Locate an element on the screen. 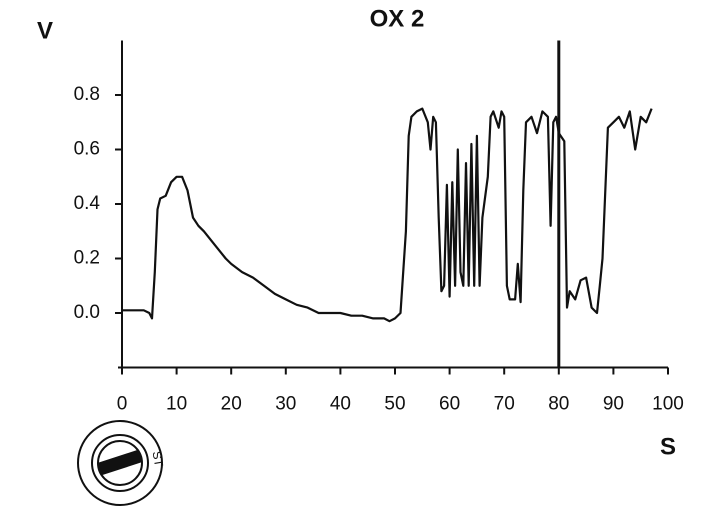 The image size is (704, 530). x-tick-label: 70 is located at coordinates (504, 404).